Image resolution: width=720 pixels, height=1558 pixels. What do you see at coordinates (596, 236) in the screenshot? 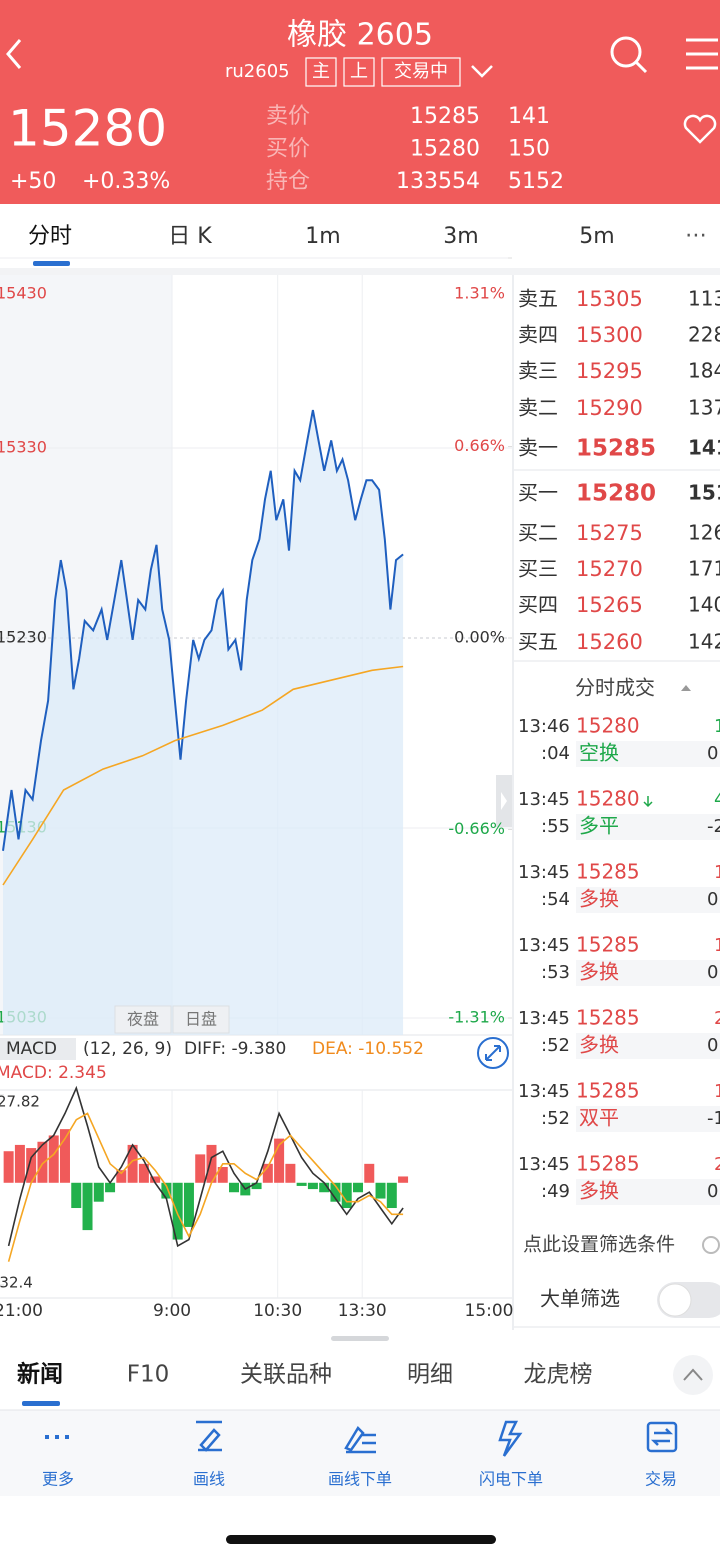
I see `tab: 5m` at bounding box center [596, 236].